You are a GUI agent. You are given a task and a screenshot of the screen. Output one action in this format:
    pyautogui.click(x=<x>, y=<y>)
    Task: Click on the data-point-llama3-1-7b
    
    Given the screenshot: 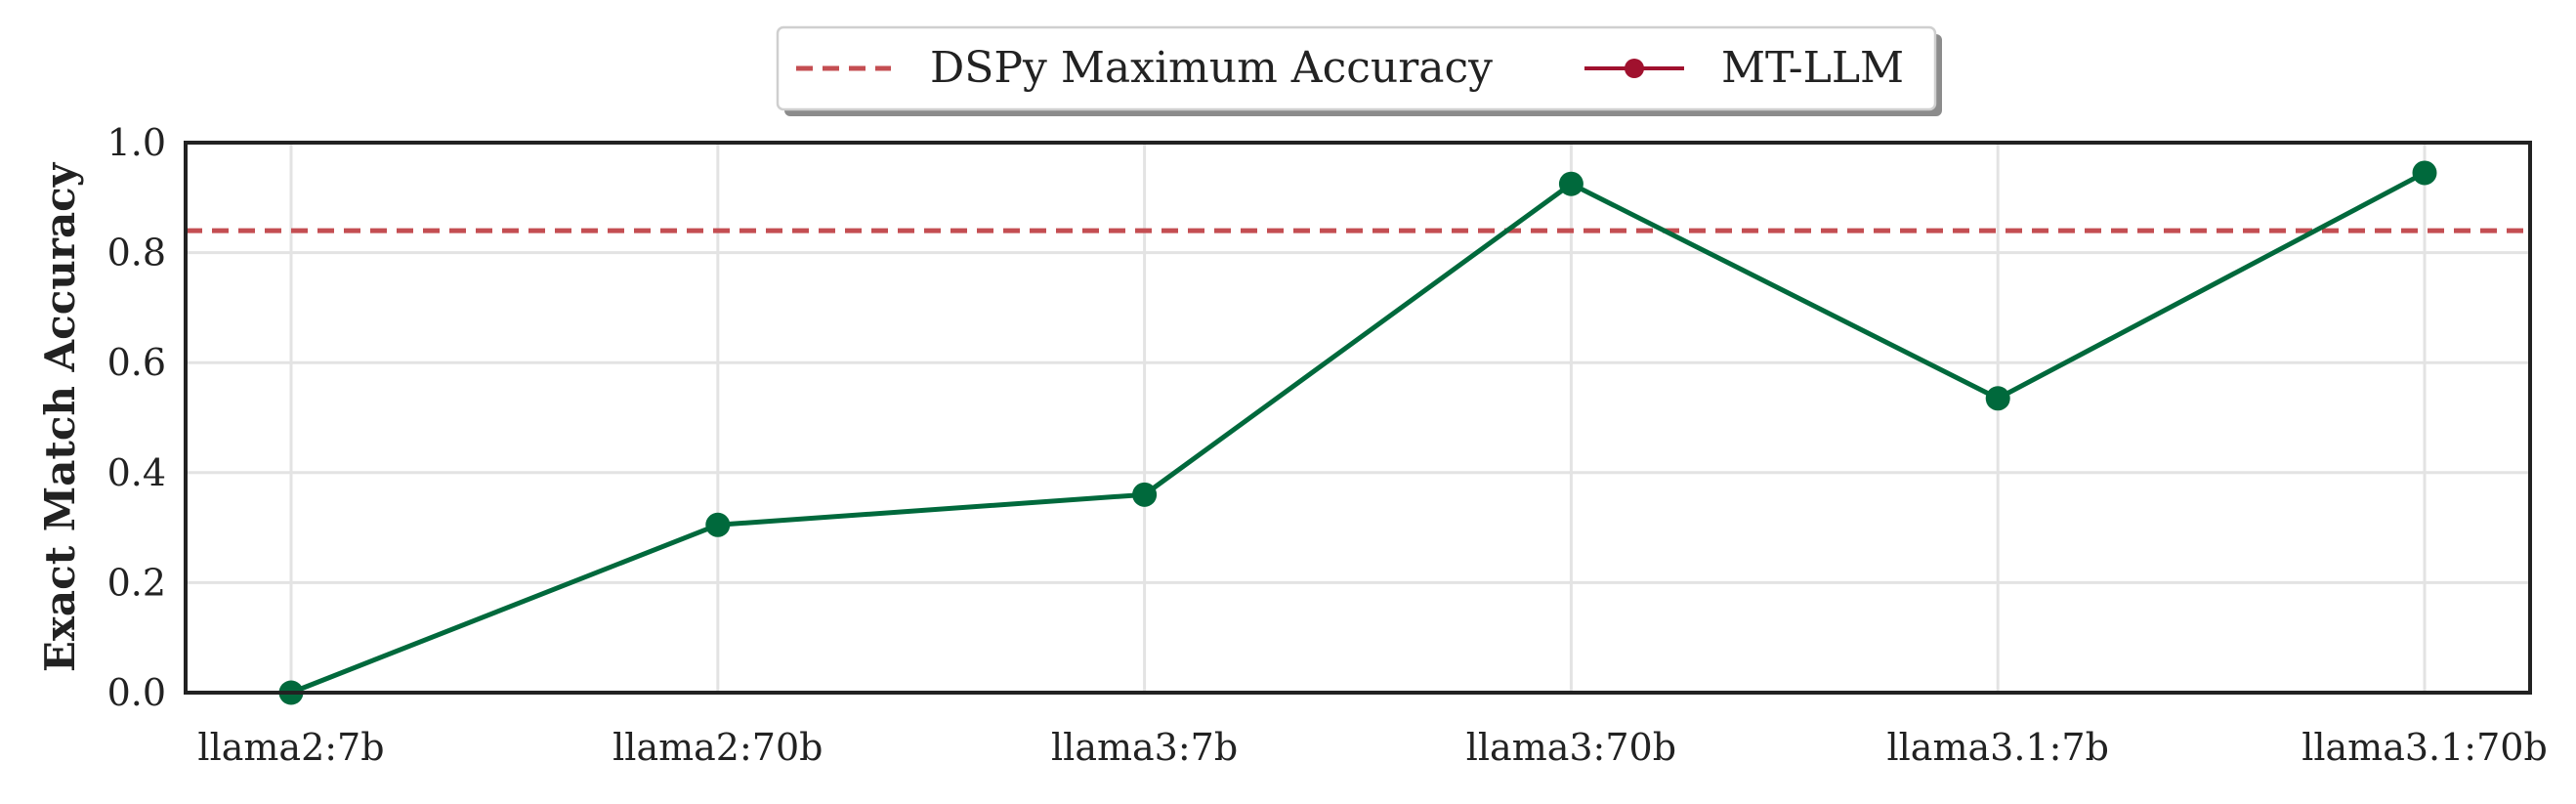 What is the action you would take?
    pyautogui.click(x=1997, y=398)
    